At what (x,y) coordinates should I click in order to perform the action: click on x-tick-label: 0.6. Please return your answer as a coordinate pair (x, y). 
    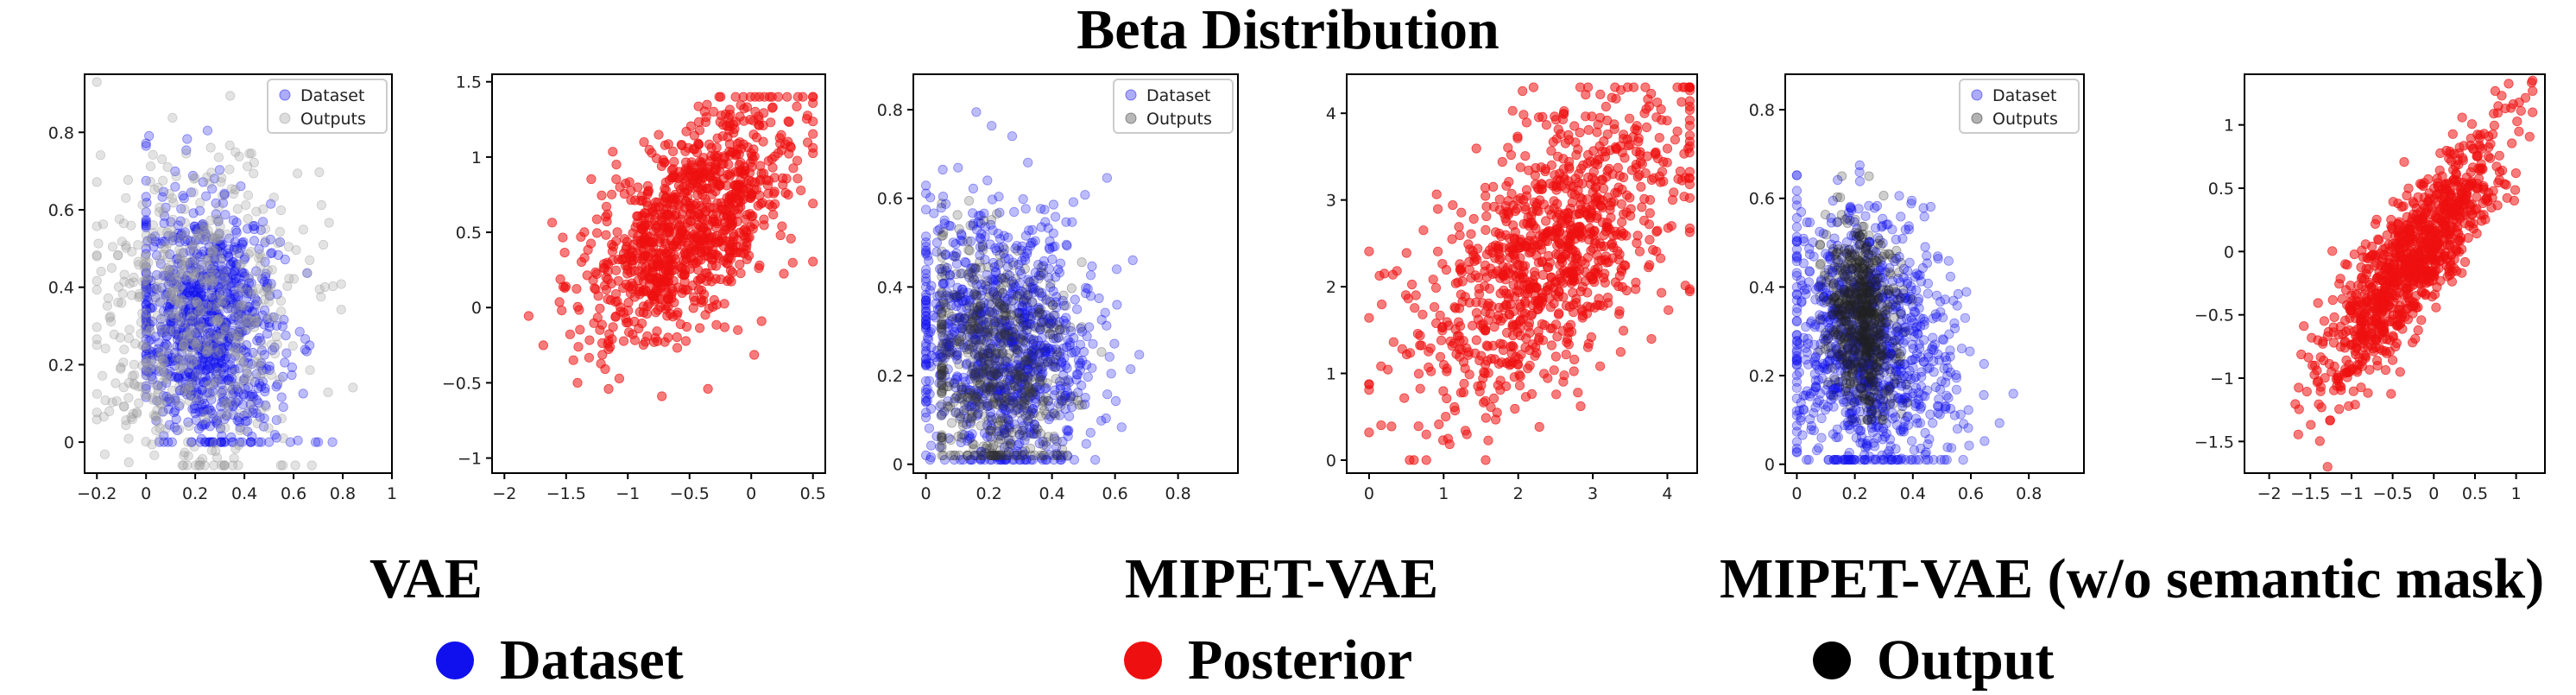
    Looking at the image, I should click on (1115, 493).